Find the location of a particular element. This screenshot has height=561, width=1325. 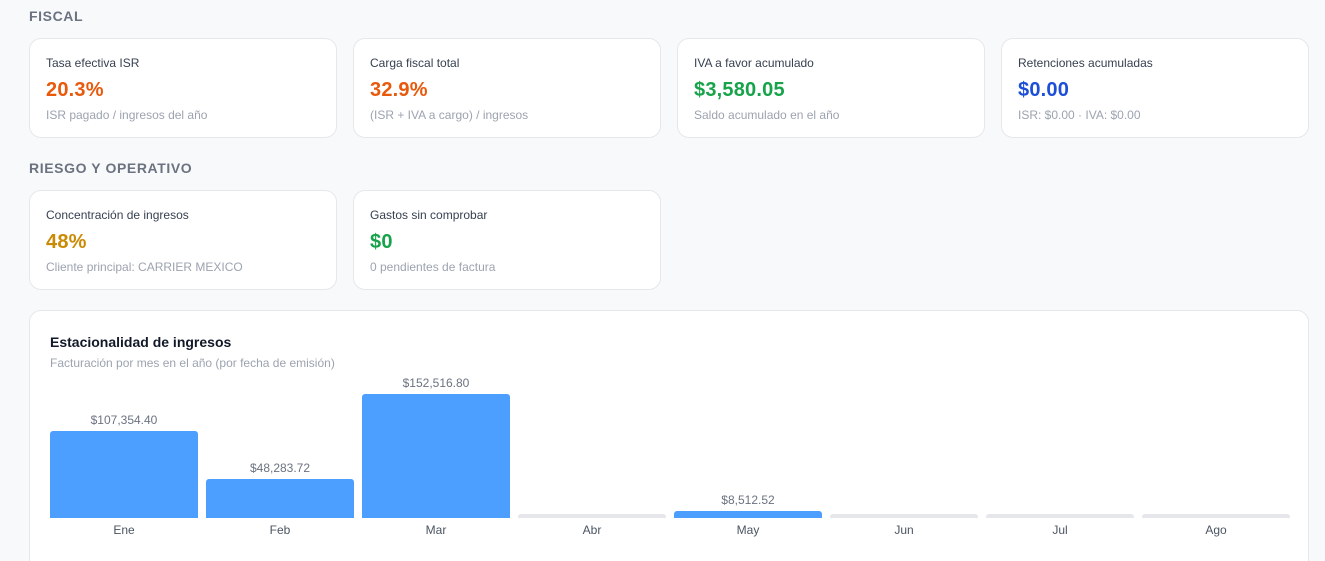

bar-column-may: $8,512.52 May is located at coordinates (748, 471).